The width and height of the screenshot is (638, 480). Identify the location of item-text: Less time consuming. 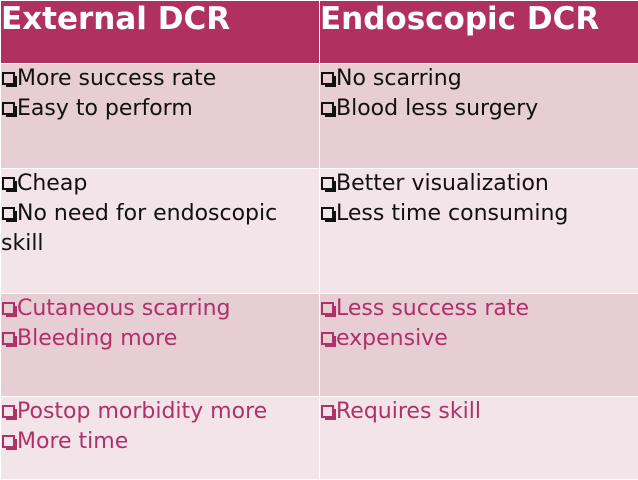
(452, 213).